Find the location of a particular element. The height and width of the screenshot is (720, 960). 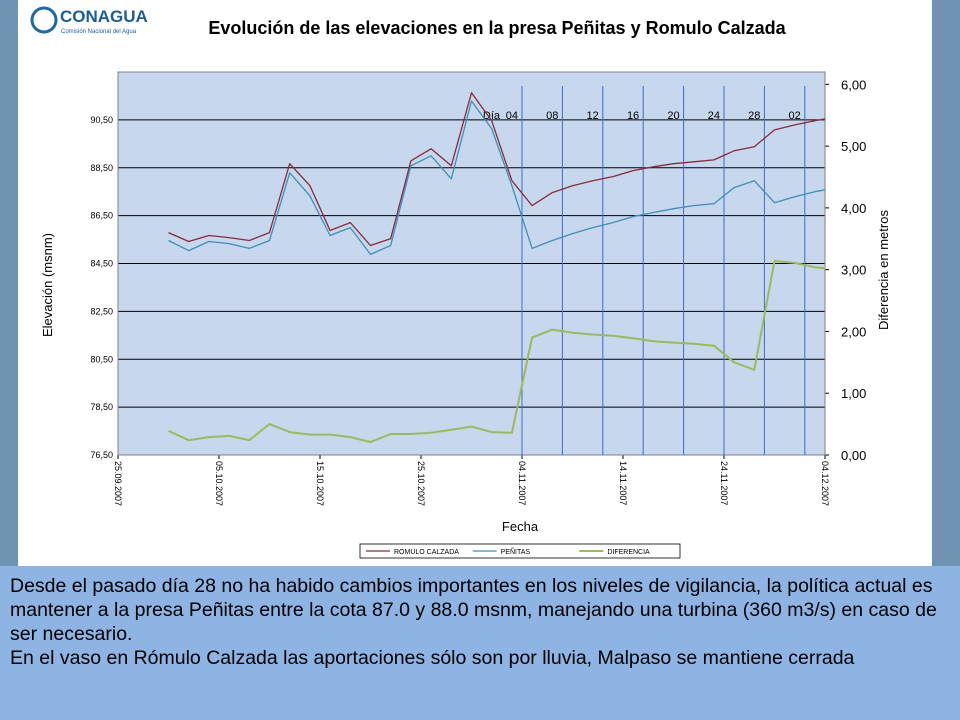

legend-box is located at coordinates (520, 551).